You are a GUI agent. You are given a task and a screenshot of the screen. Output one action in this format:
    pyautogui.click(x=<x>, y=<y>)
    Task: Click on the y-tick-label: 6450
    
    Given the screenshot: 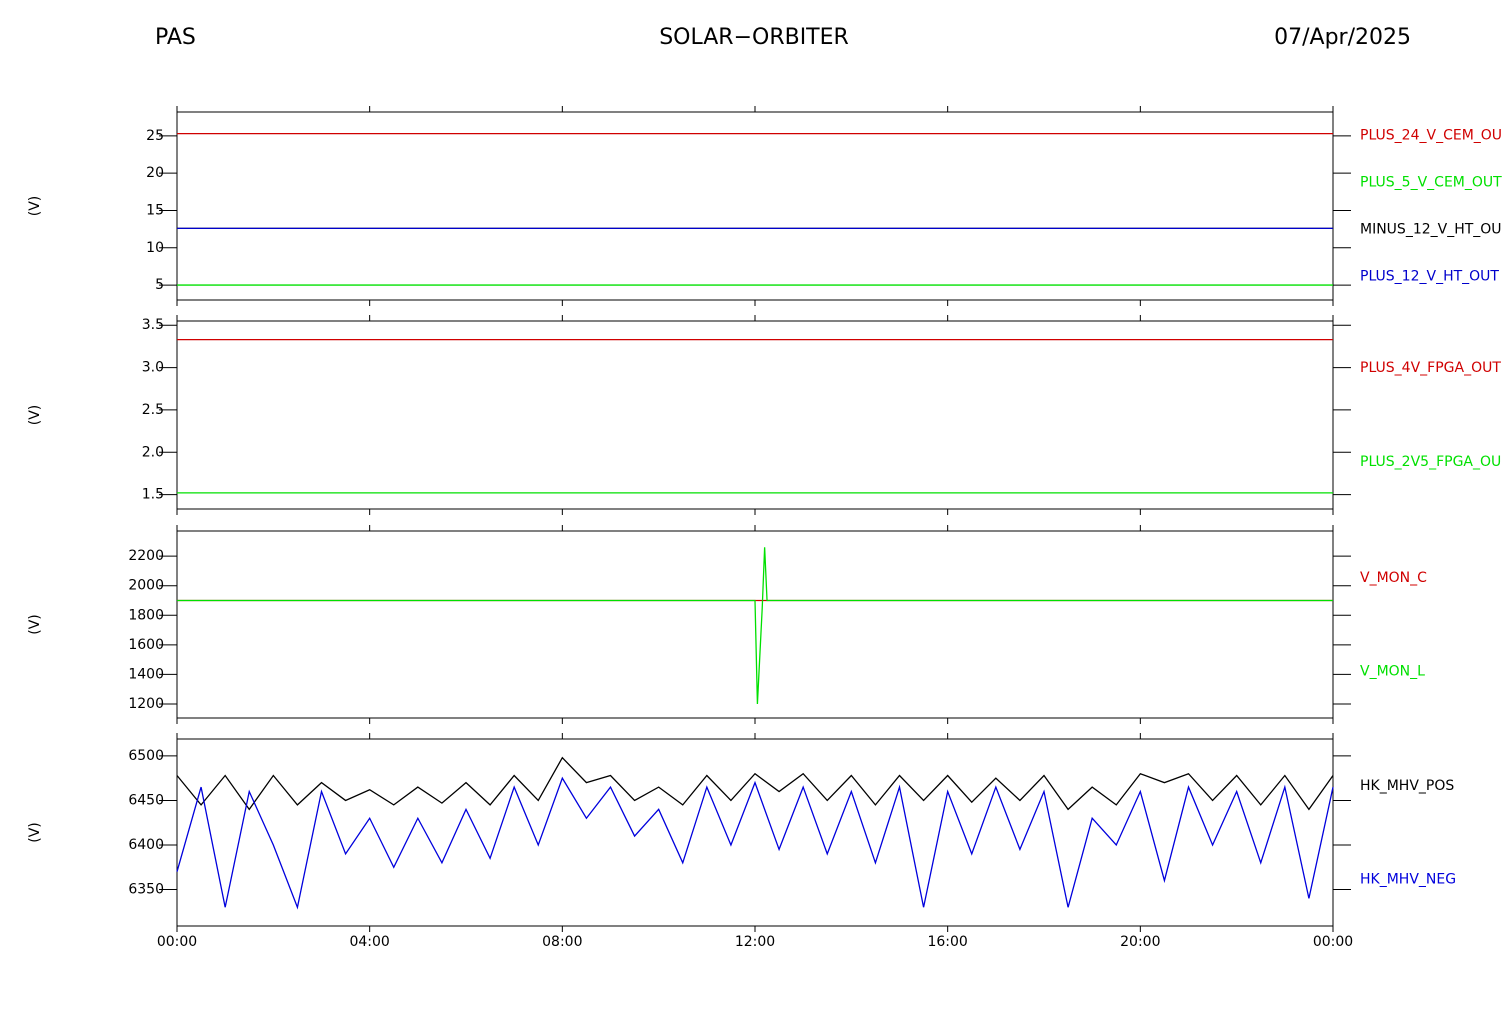 What is the action you would take?
    pyautogui.click(x=146, y=800)
    